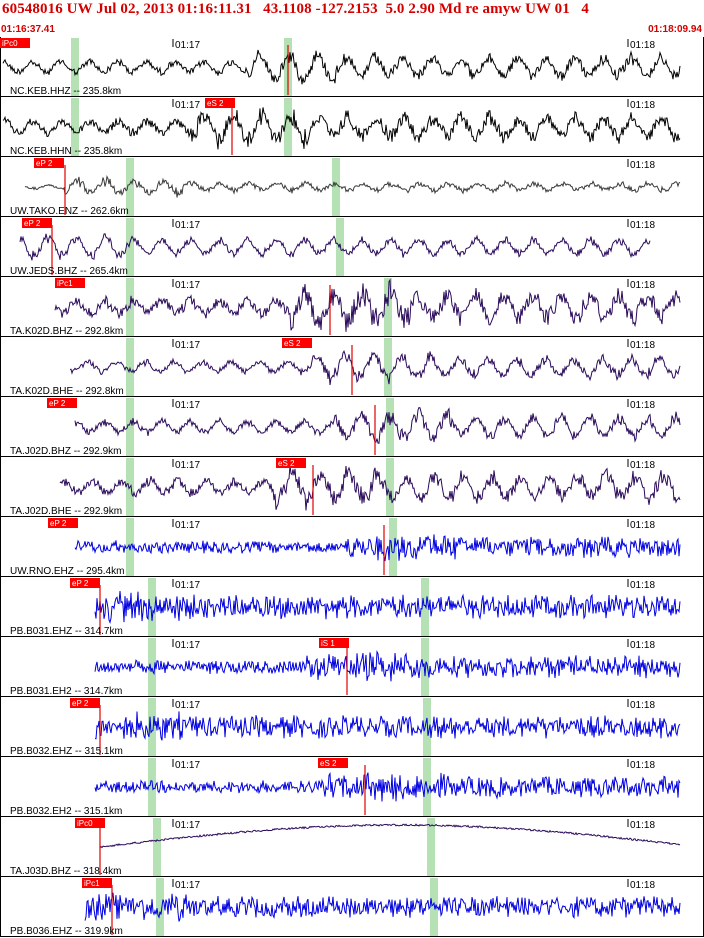  Describe the element at coordinates (69, 211) in the screenshot. I see `station-label: UW.TAKO.ENZ -- 262.6km` at that location.